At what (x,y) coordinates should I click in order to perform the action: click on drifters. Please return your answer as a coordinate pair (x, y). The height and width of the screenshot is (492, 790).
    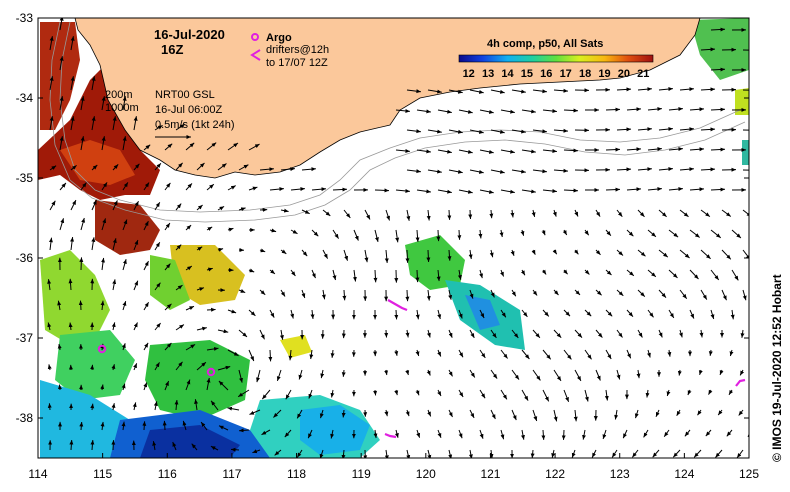
    Looking at the image, I should click on (565, 369).